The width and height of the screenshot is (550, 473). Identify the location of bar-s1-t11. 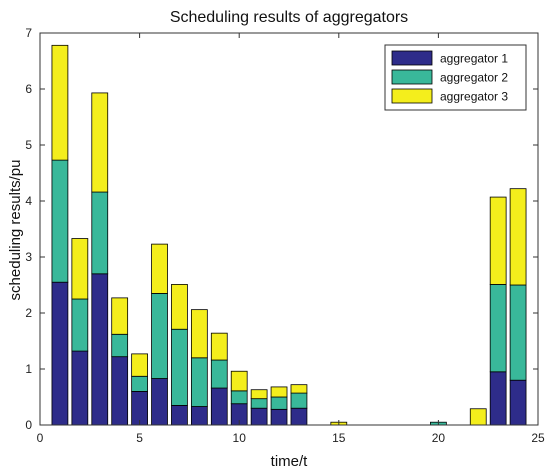
(259, 416).